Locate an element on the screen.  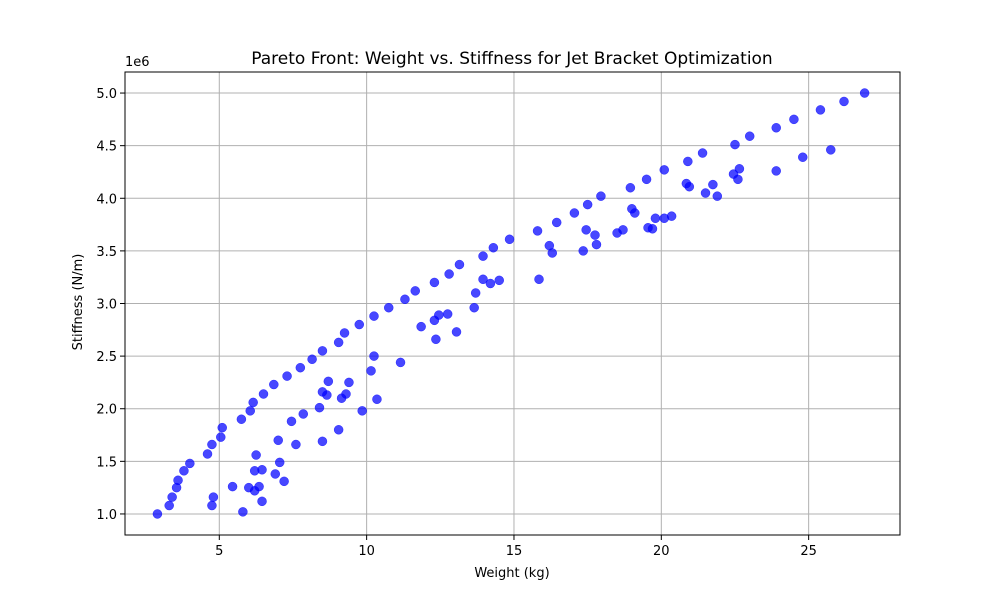
y-tick-label: 2.5 is located at coordinates (106, 357).